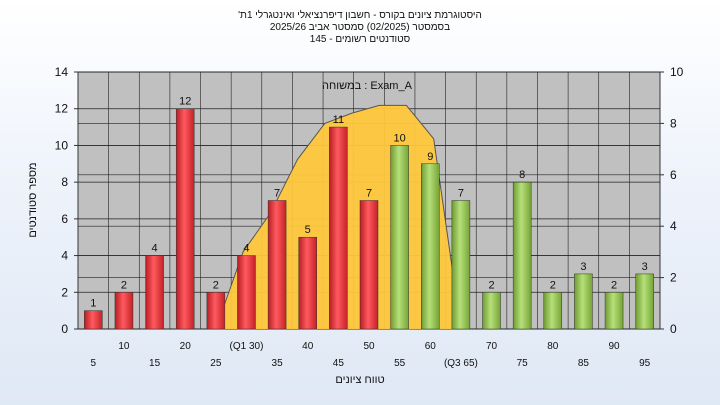 This screenshot has width=720, height=405. What do you see at coordinates (155, 363) in the screenshot?
I see `x-tick-label: 15` at bounding box center [155, 363].